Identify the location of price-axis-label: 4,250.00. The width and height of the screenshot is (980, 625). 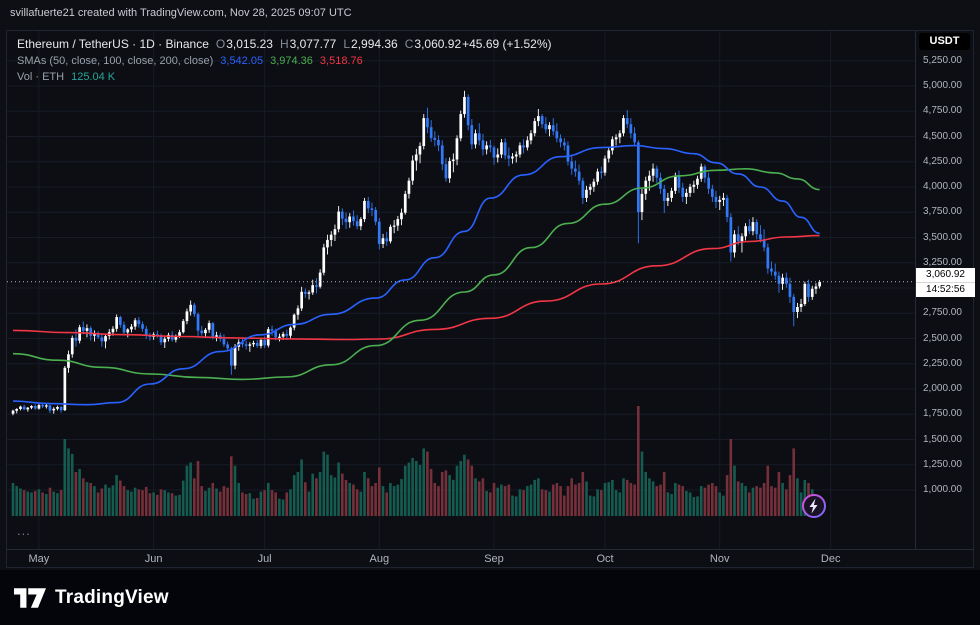
(942, 161).